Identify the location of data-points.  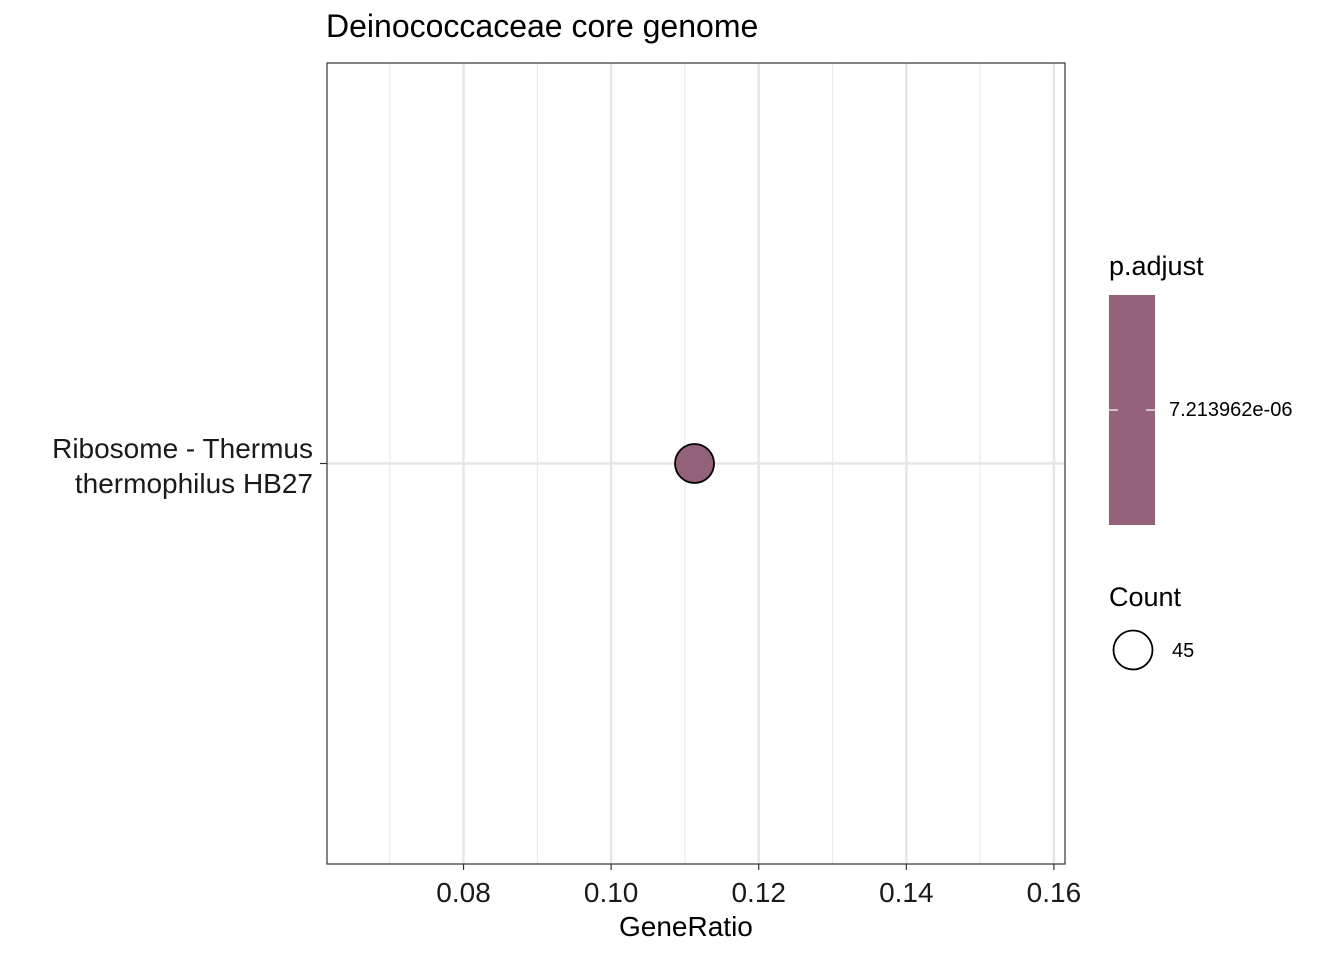
(694, 463).